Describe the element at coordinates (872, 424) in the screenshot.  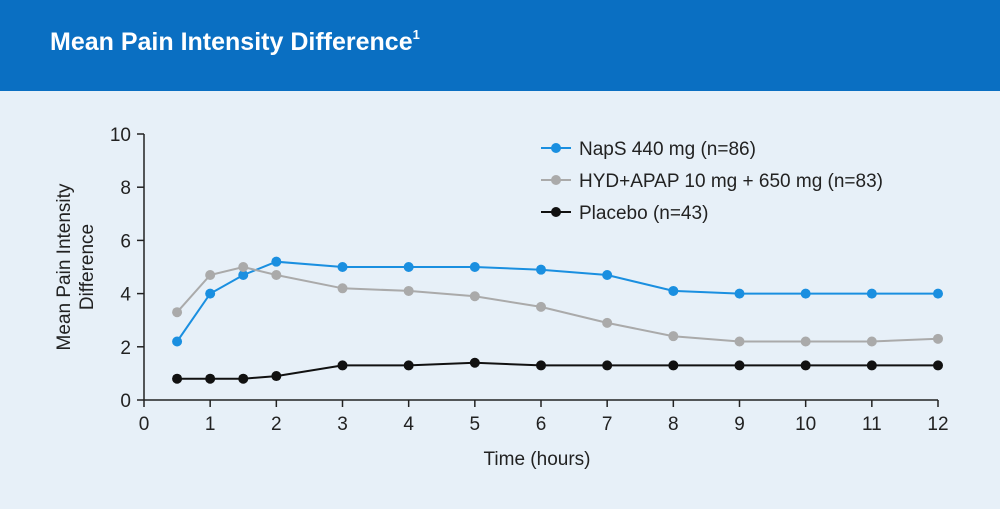
I see `x-tick-label: 11` at that location.